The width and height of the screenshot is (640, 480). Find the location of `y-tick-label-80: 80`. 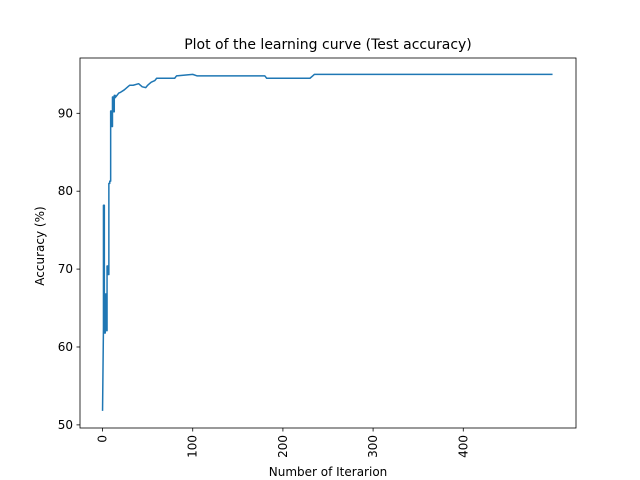

y-tick-label-80: 80 is located at coordinates (65, 191).